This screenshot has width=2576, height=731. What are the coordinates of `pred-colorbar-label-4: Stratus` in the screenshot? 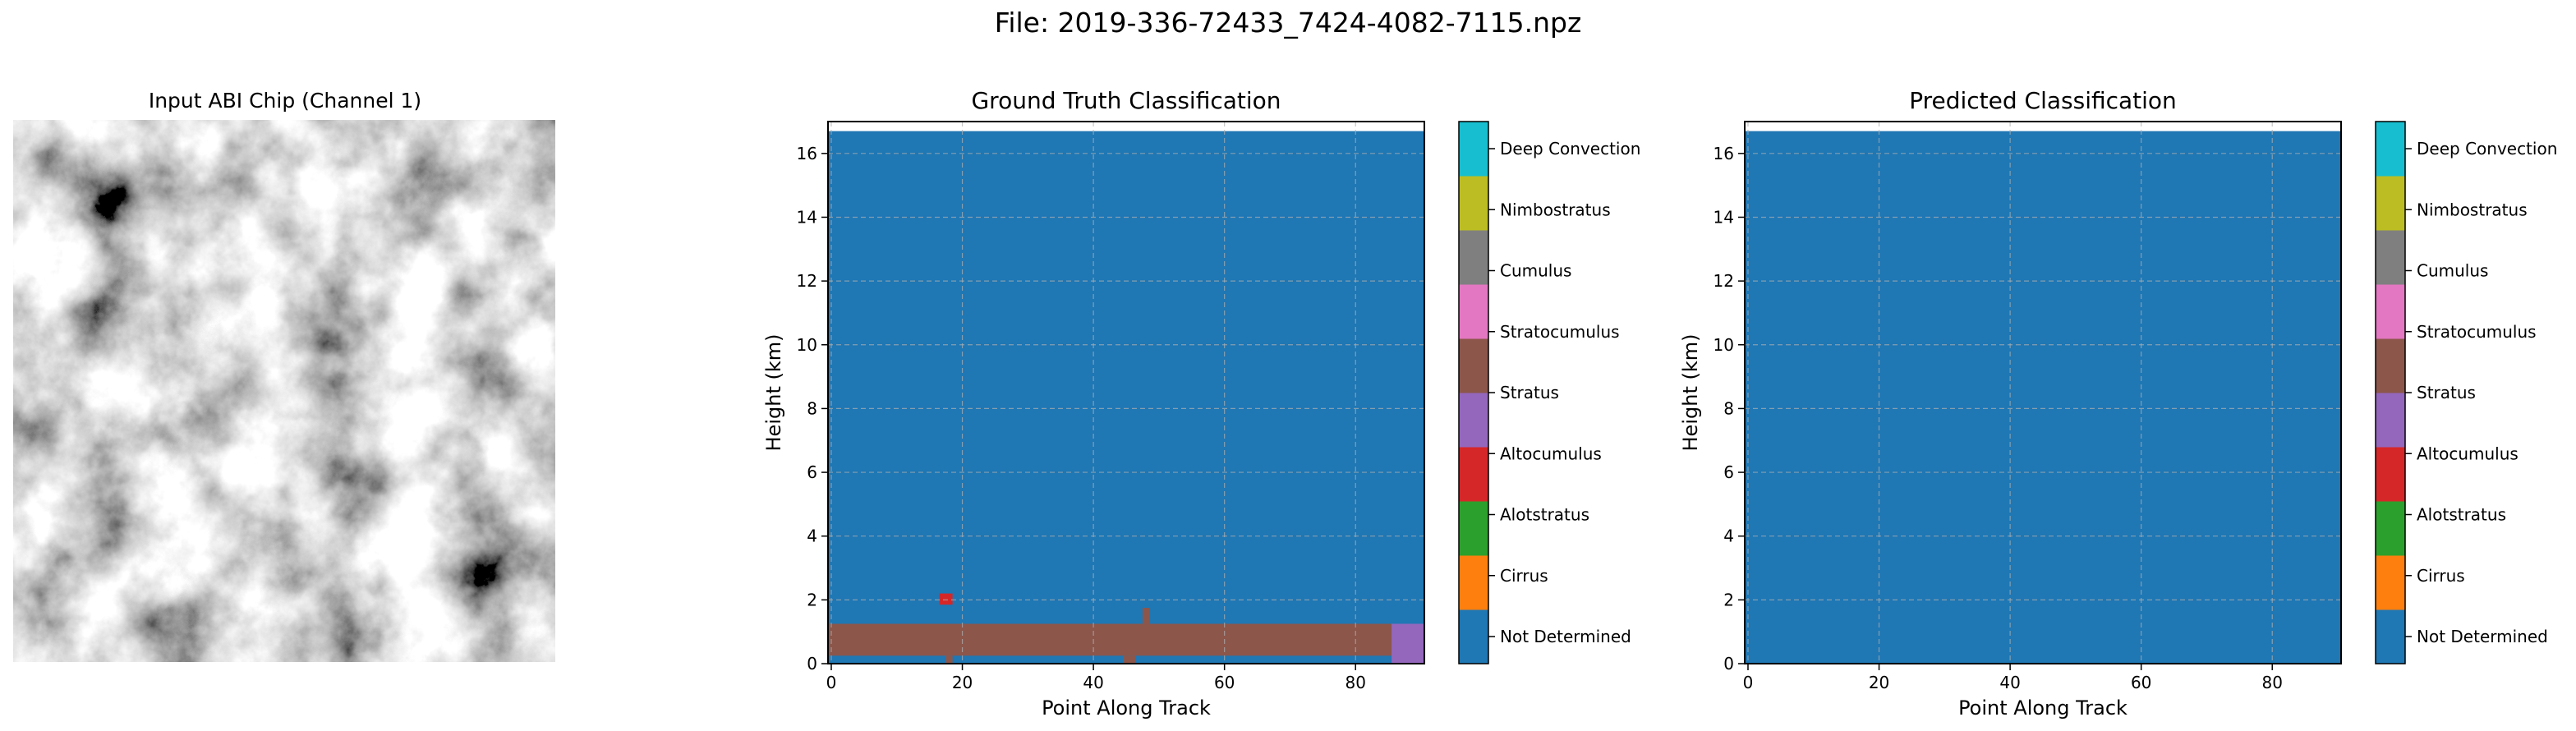 It's located at (2446, 392).